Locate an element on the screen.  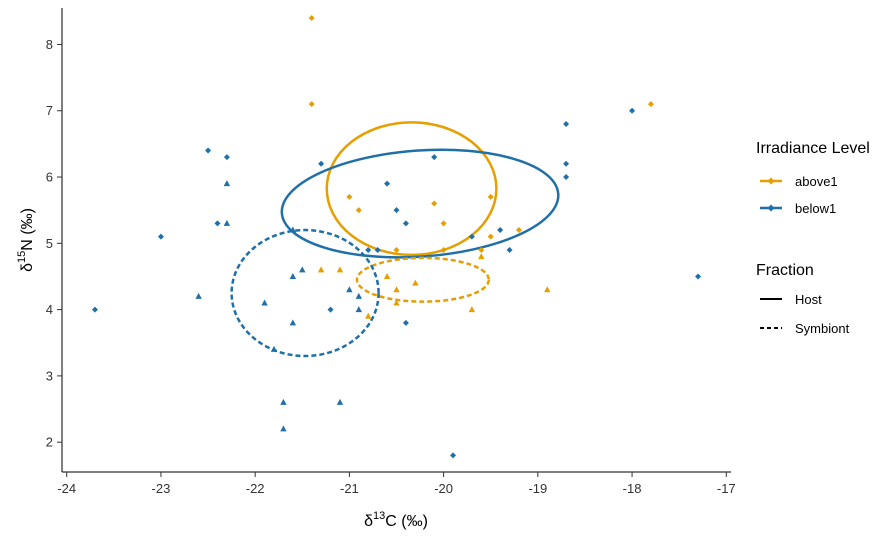
y-tick-label: 8 is located at coordinates (49, 44).